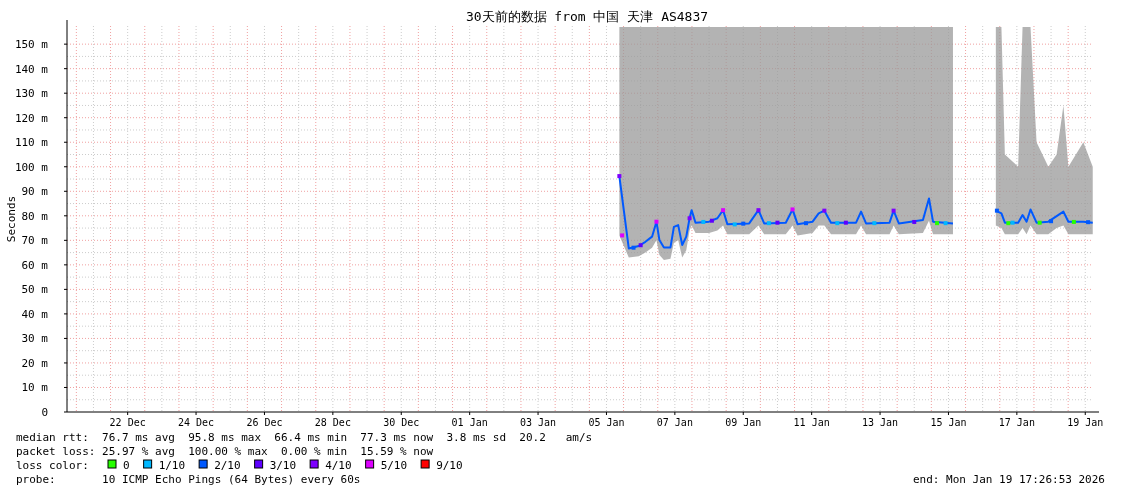  What do you see at coordinates (127, 422) in the screenshot?
I see `x-tick-label: 22 Dec` at bounding box center [127, 422].